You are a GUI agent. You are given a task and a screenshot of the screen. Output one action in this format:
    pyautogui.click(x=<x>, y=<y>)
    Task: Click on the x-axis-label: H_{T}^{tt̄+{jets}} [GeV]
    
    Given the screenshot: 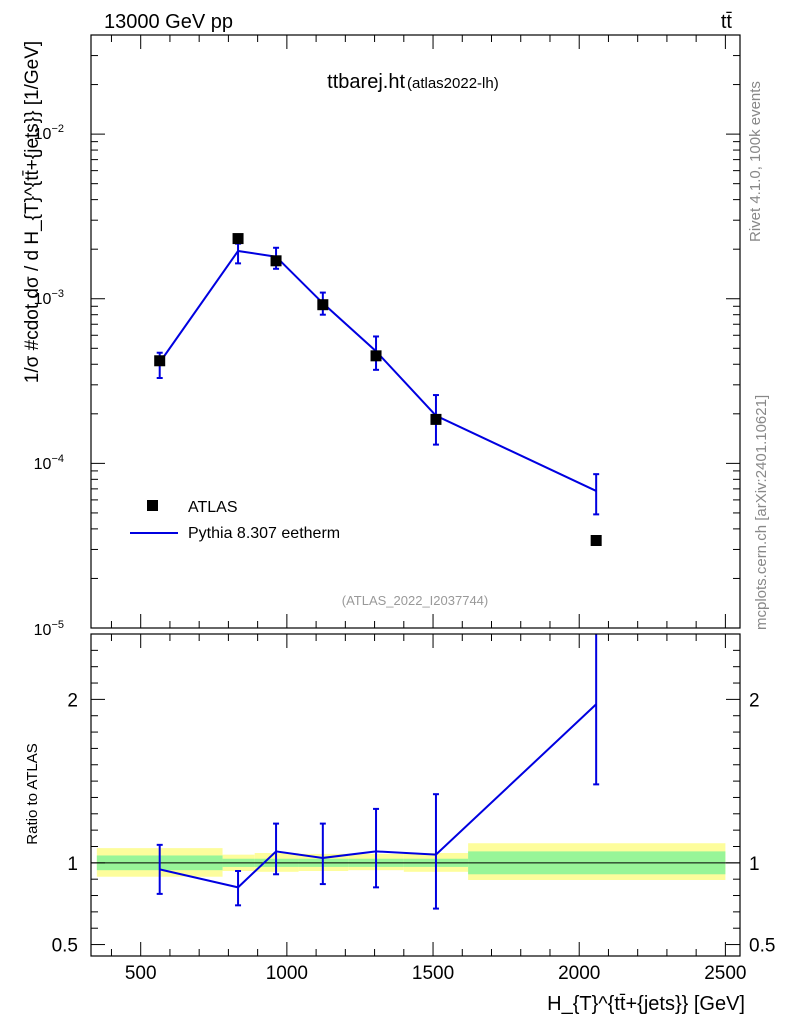 What is the action you would take?
    pyautogui.click(x=646, y=1004)
    